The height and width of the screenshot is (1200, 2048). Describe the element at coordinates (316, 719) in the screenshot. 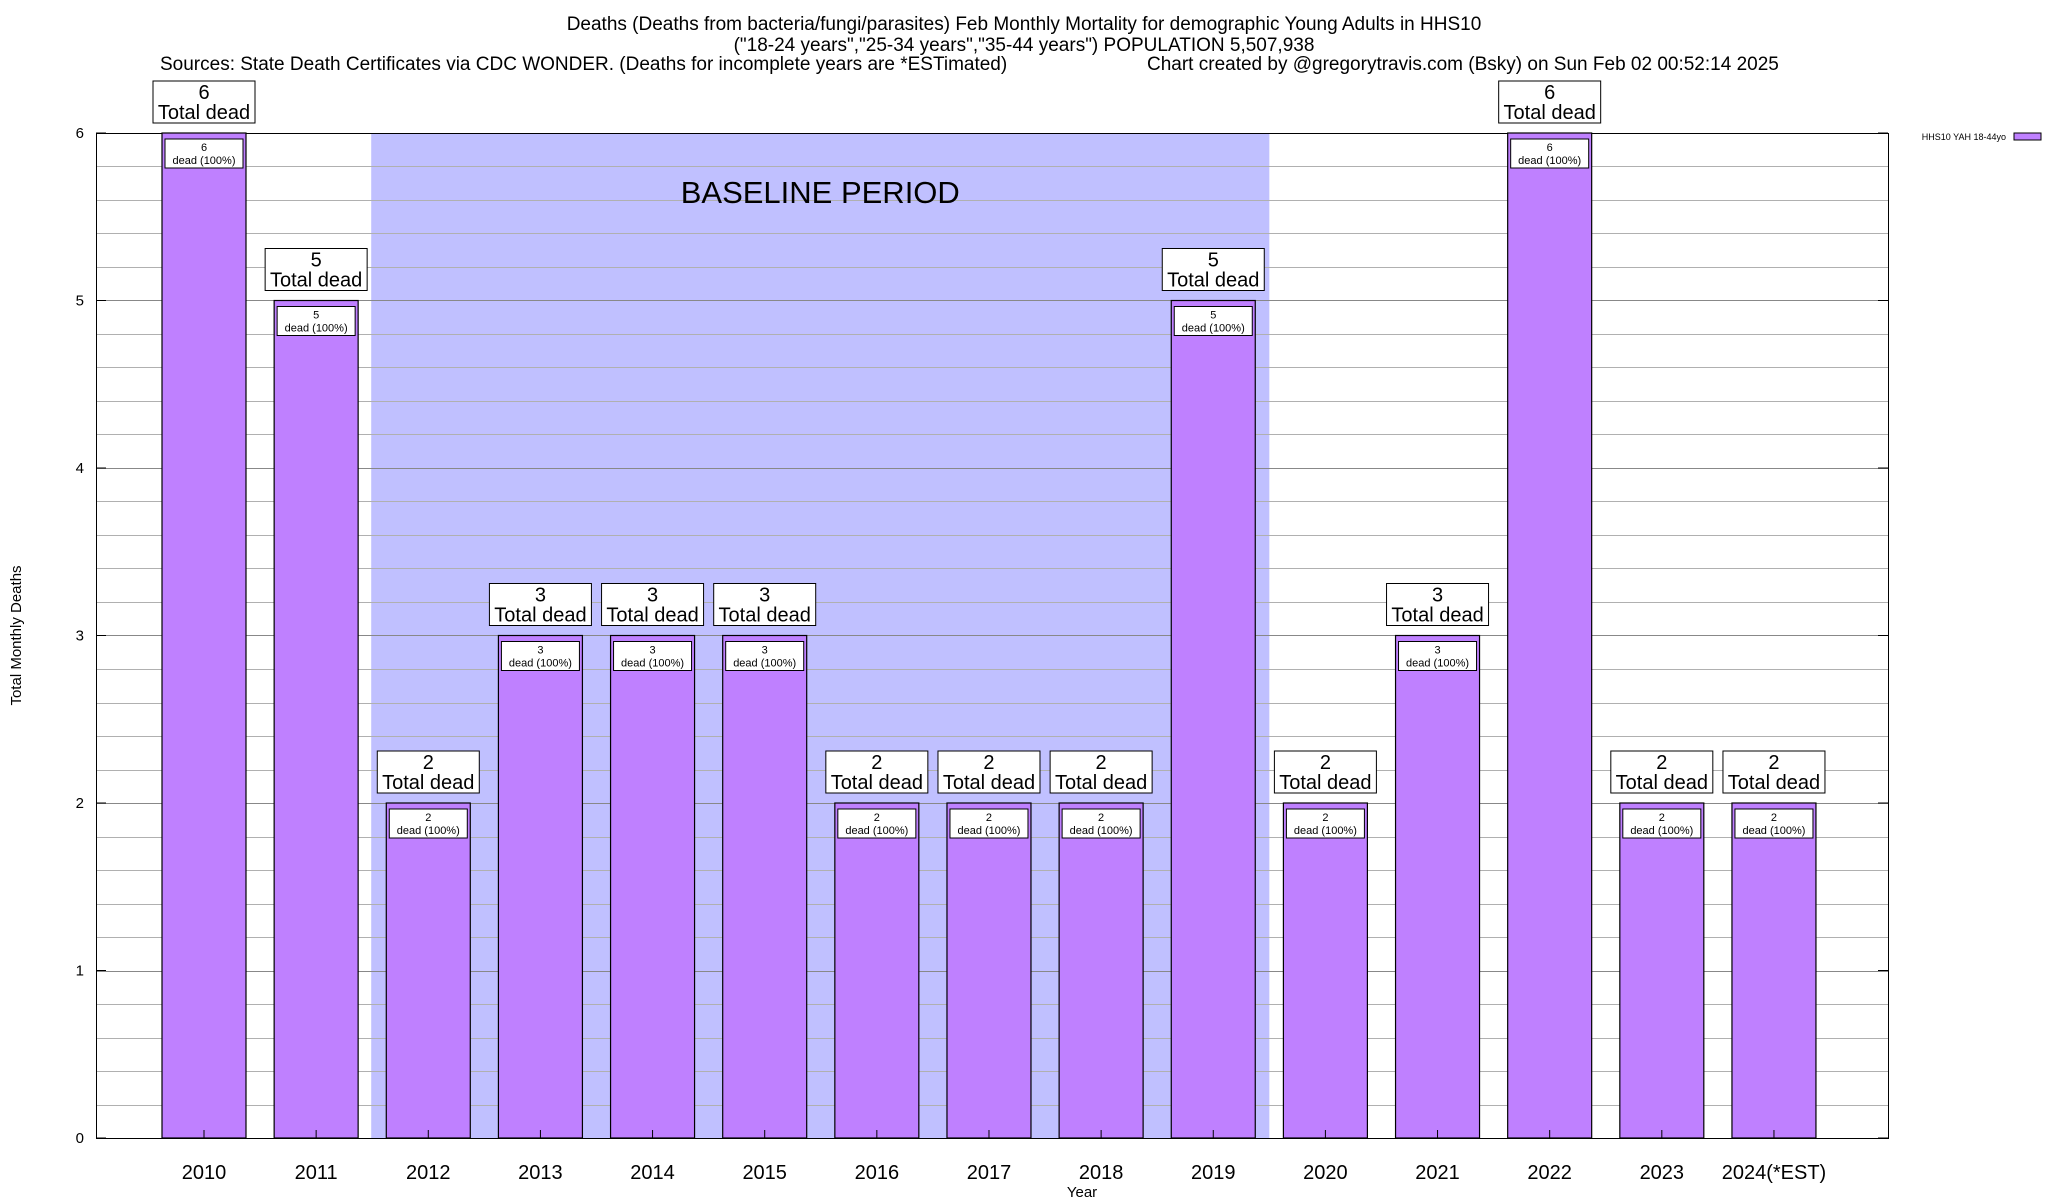

I see `bar-2011` at that location.